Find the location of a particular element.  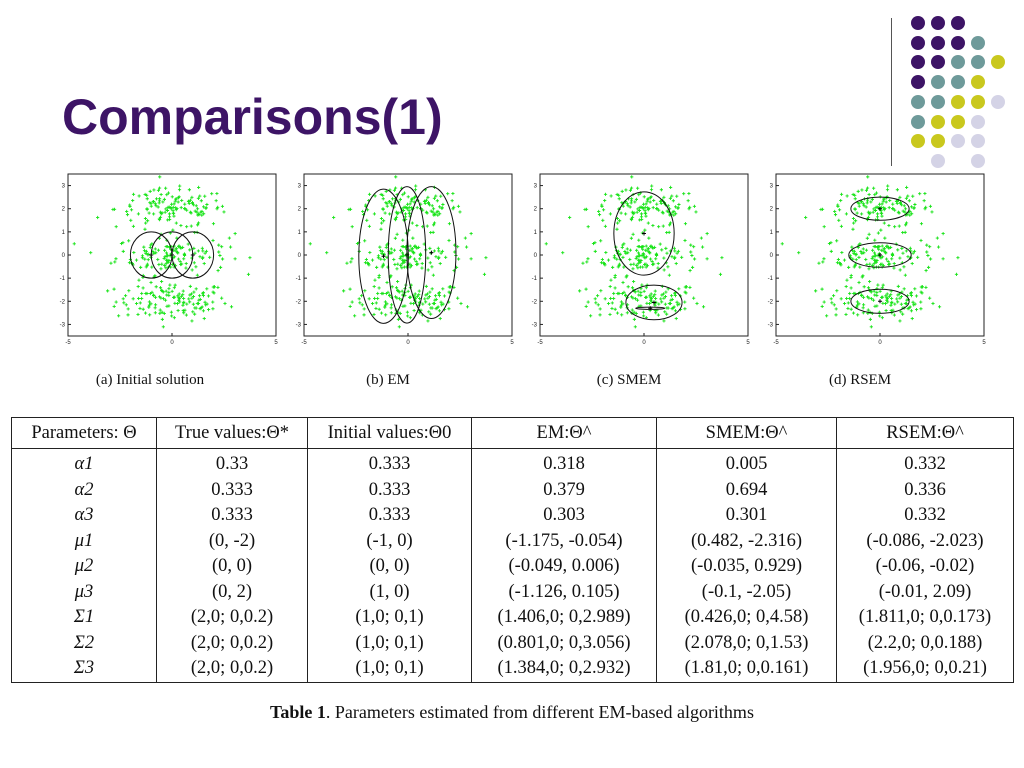

x-tick-label: -5 is located at coordinates (540, 343).